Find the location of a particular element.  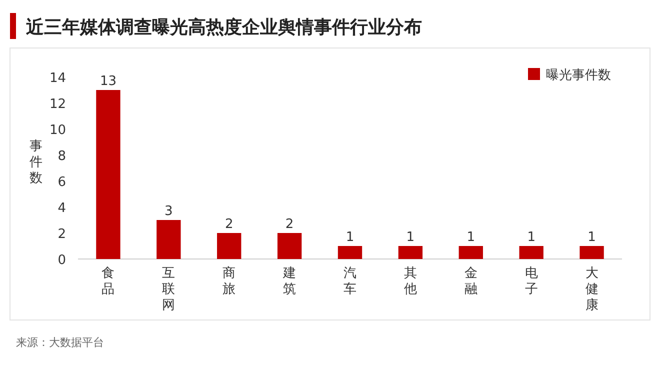

y-tick-label: 0 is located at coordinates (62, 260).